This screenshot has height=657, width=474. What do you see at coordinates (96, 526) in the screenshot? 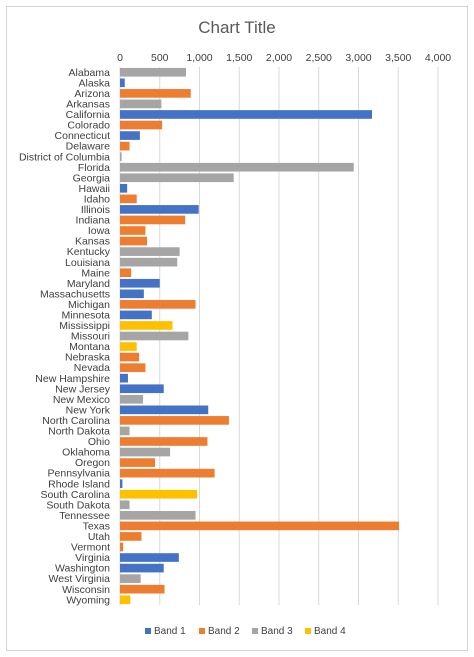
I see `category-label: Texas` at bounding box center [96, 526].